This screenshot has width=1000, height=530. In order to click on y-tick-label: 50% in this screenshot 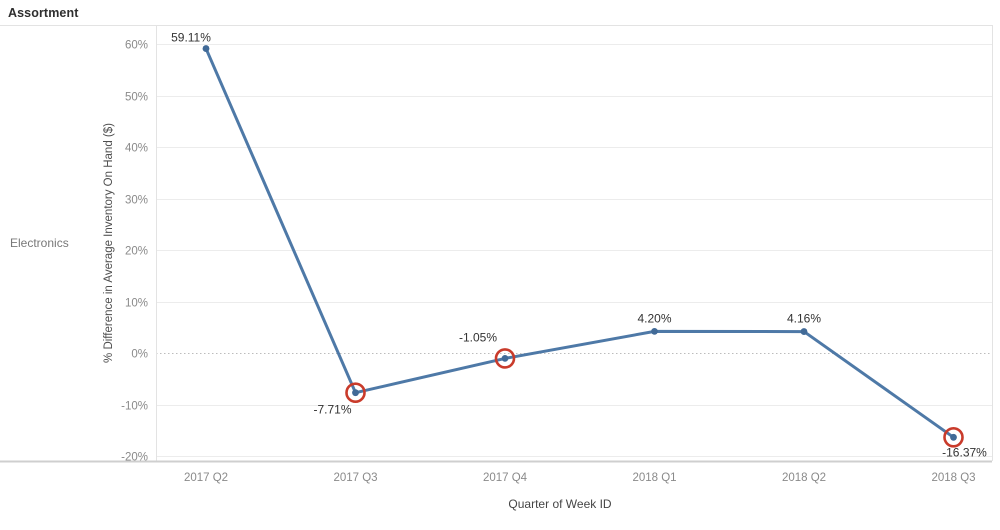, I will do `click(136, 98)`.